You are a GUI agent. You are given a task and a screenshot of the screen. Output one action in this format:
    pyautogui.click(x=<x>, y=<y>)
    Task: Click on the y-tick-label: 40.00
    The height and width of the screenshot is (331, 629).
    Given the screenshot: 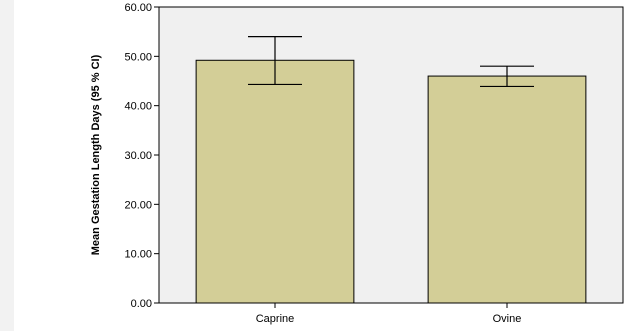 What is the action you would take?
    pyautogui.click(x=138, y=107)
    